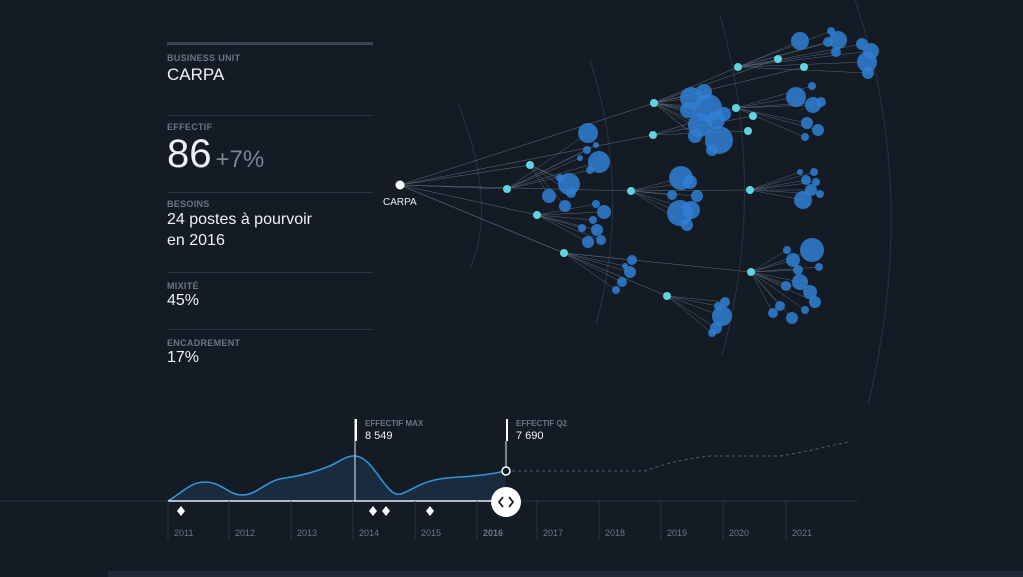 This screenshot has height=577, width=1023. What do you see at coordinates (553, 533) in the screenshot?
I see `year-label-2017: 2017` at bounding box center [553, 533].